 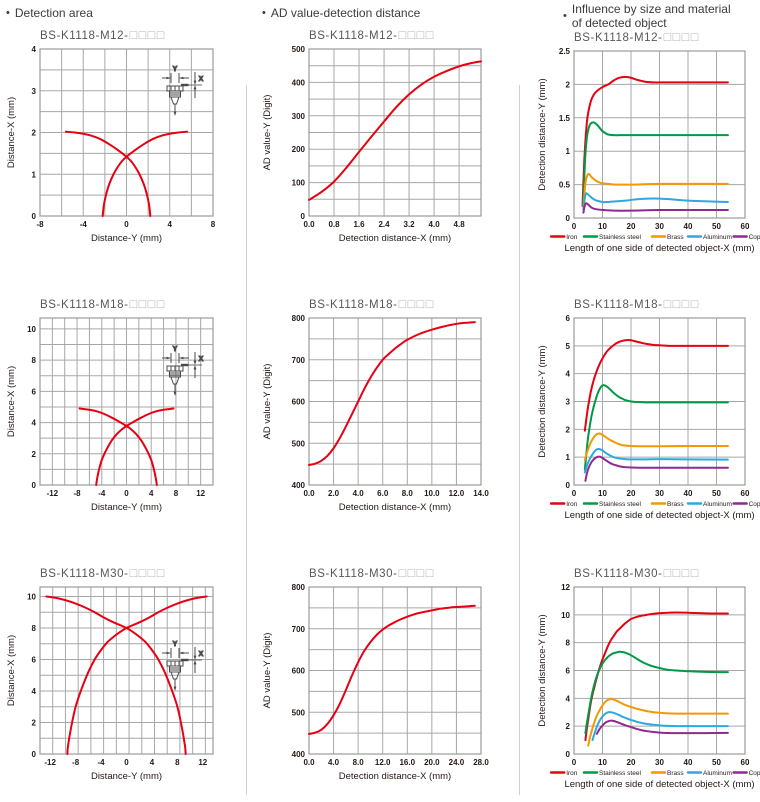 What do you see at coordinates (392, 393) in the screenshot?
I see `series-ad-curve` at bounding box center [392, 393].